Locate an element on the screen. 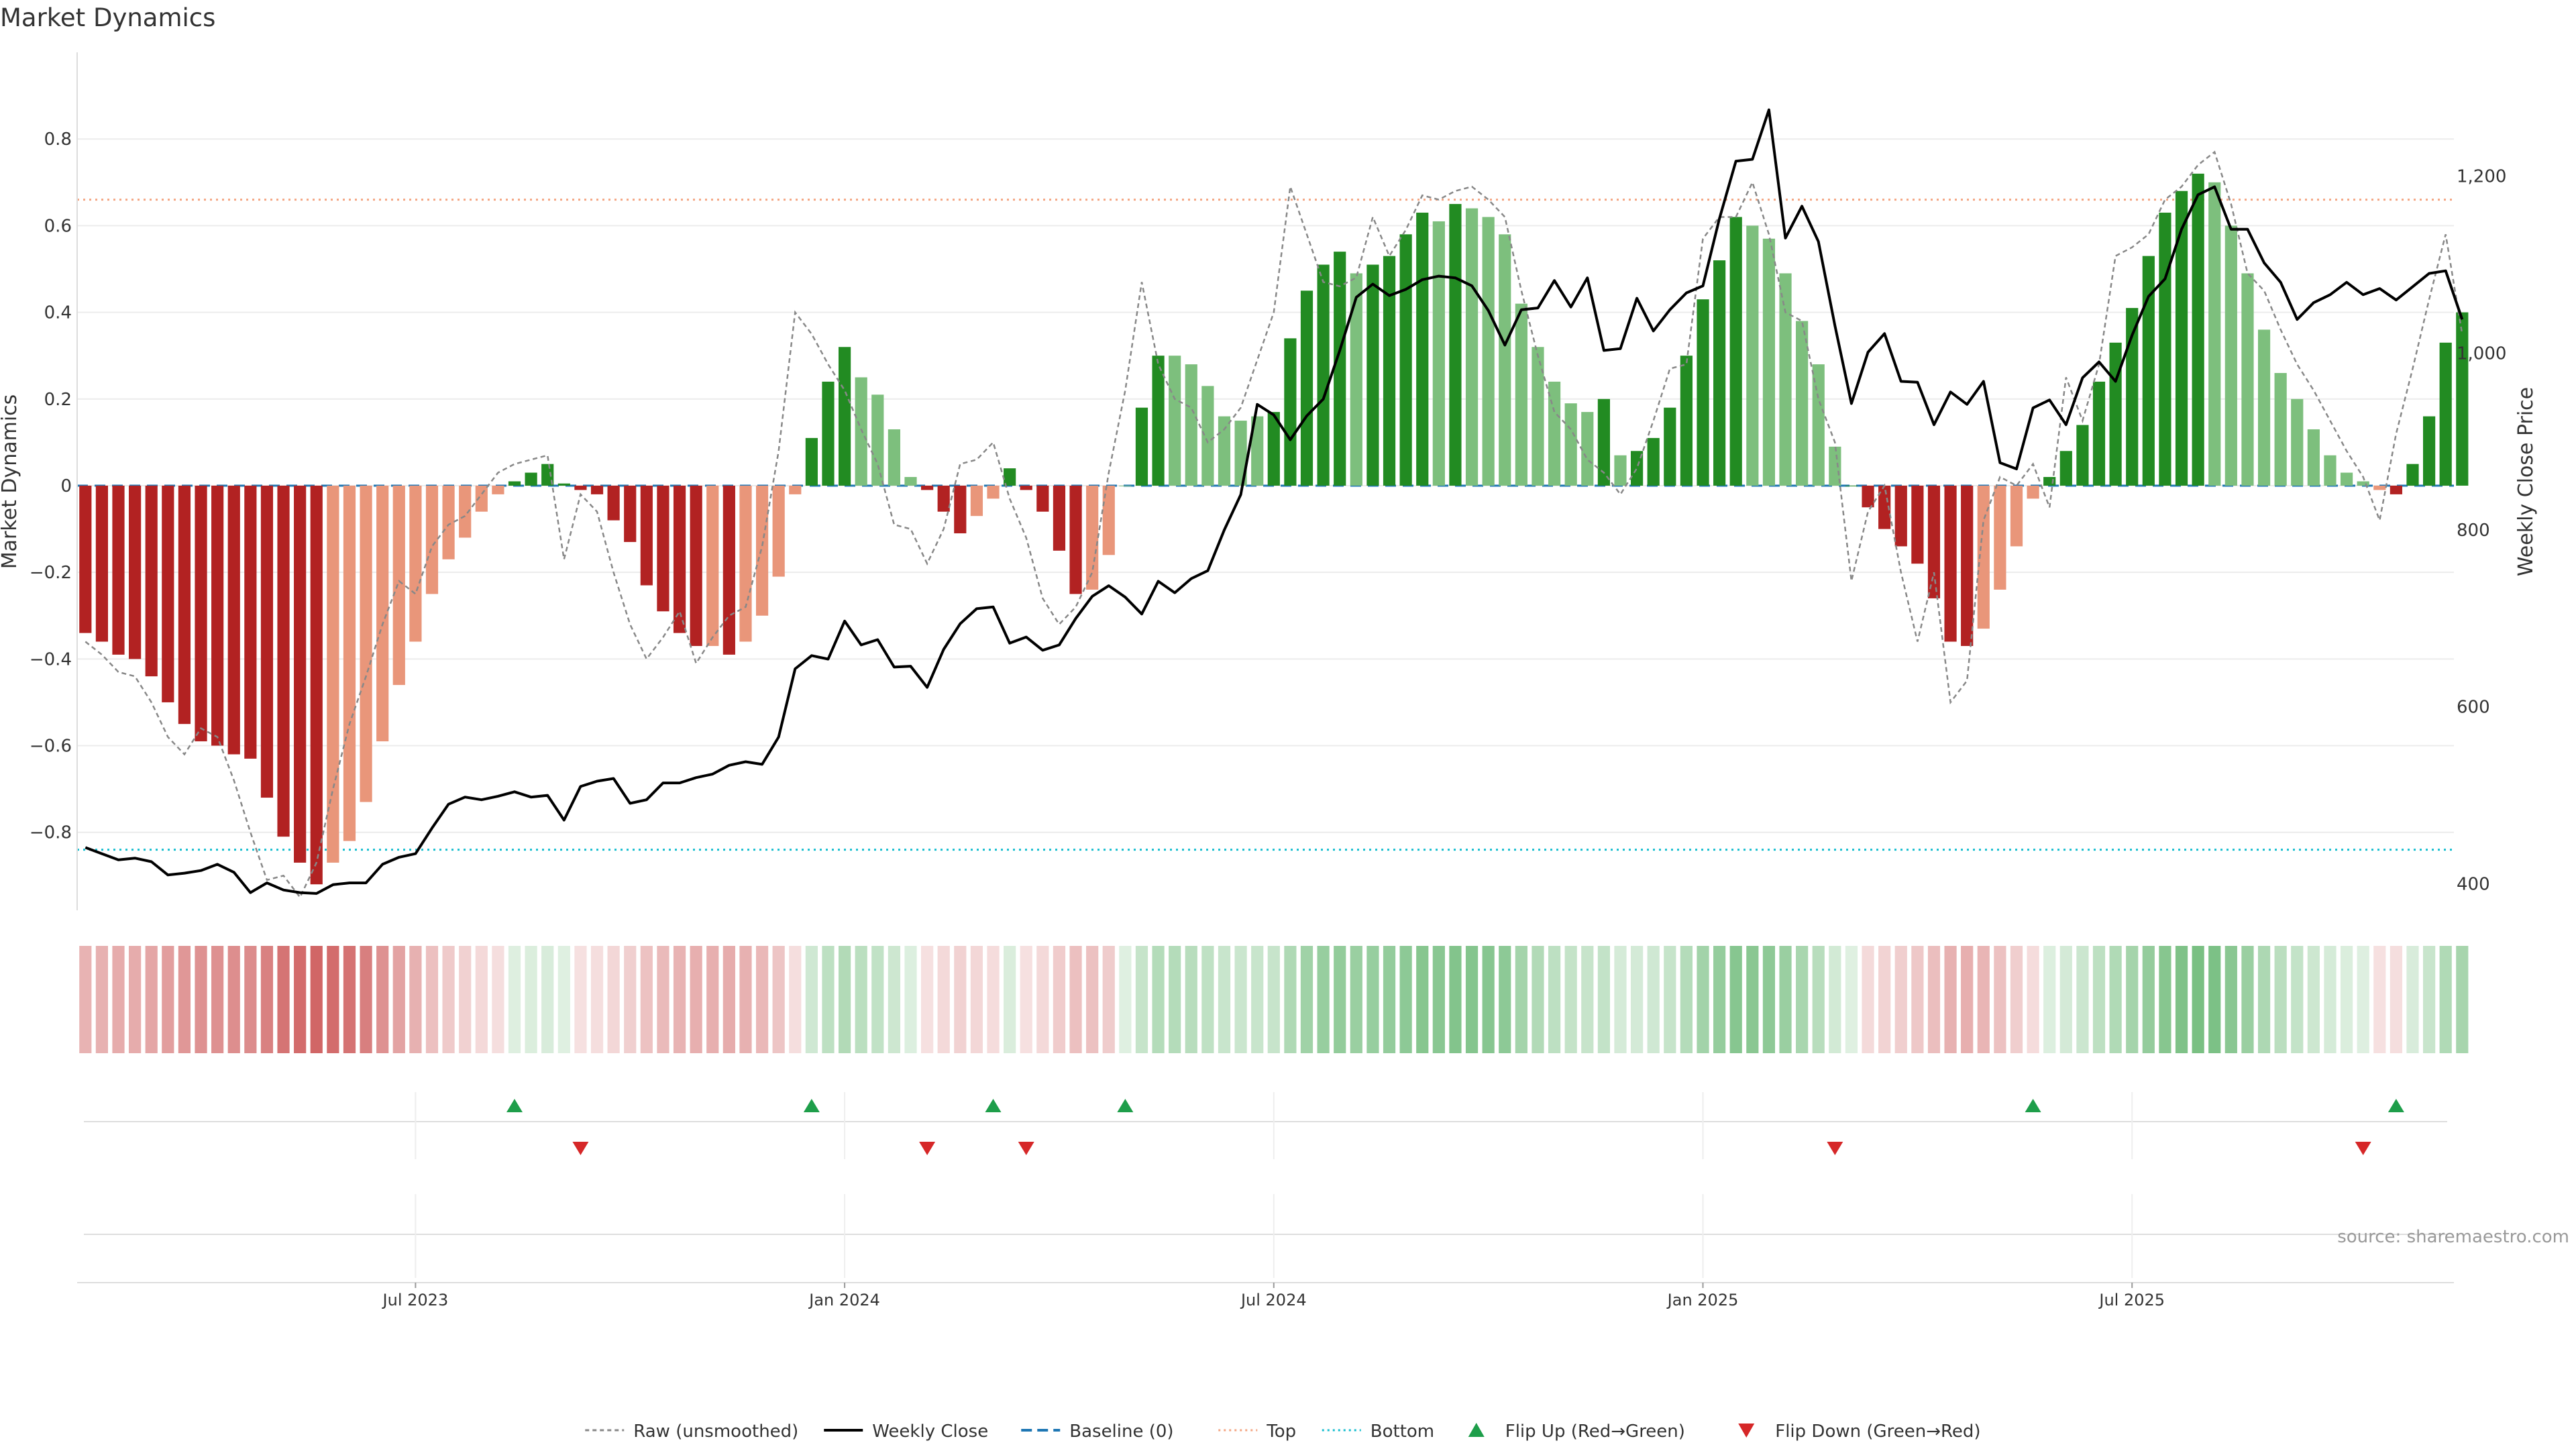  y-tick-label: 0.2 is located at coordinates (58, 400).